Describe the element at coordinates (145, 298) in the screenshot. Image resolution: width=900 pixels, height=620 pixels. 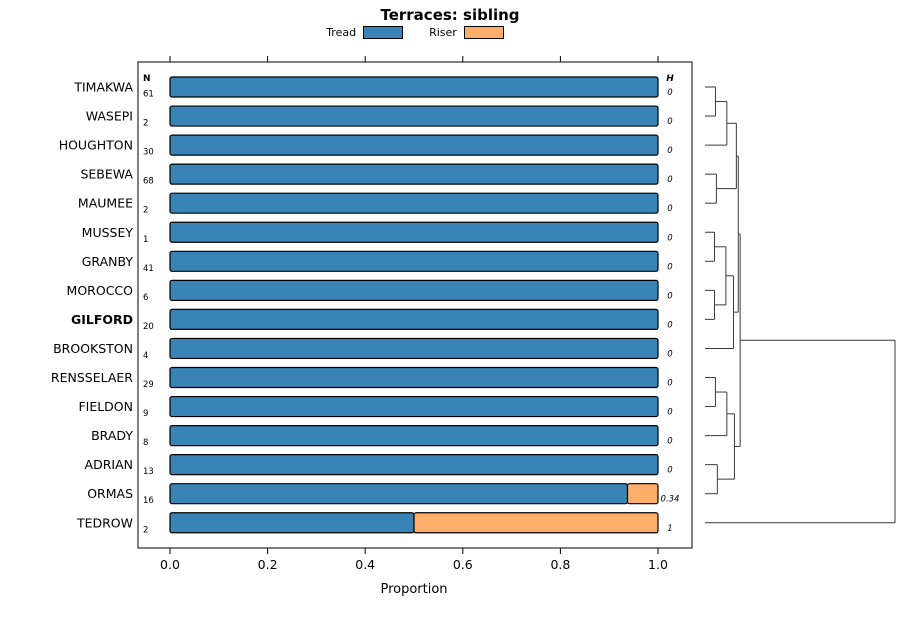
I see `n-value: 6` at that location.